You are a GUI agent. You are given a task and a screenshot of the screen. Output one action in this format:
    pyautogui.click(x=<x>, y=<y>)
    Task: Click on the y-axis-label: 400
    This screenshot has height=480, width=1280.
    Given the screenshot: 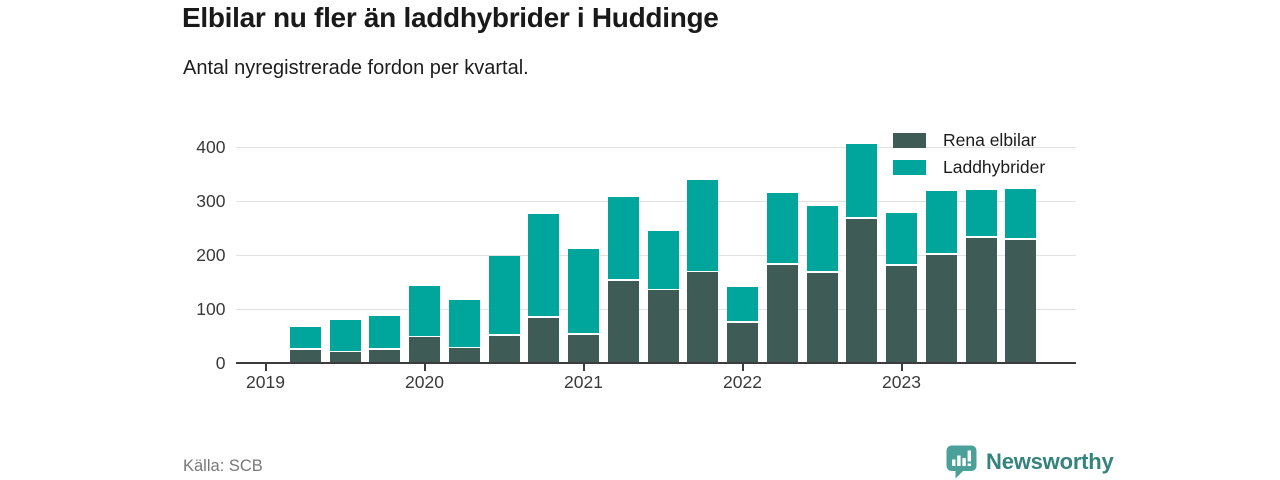 What is the action you would take?
    pyautogui.click(x=211, y=147)
    